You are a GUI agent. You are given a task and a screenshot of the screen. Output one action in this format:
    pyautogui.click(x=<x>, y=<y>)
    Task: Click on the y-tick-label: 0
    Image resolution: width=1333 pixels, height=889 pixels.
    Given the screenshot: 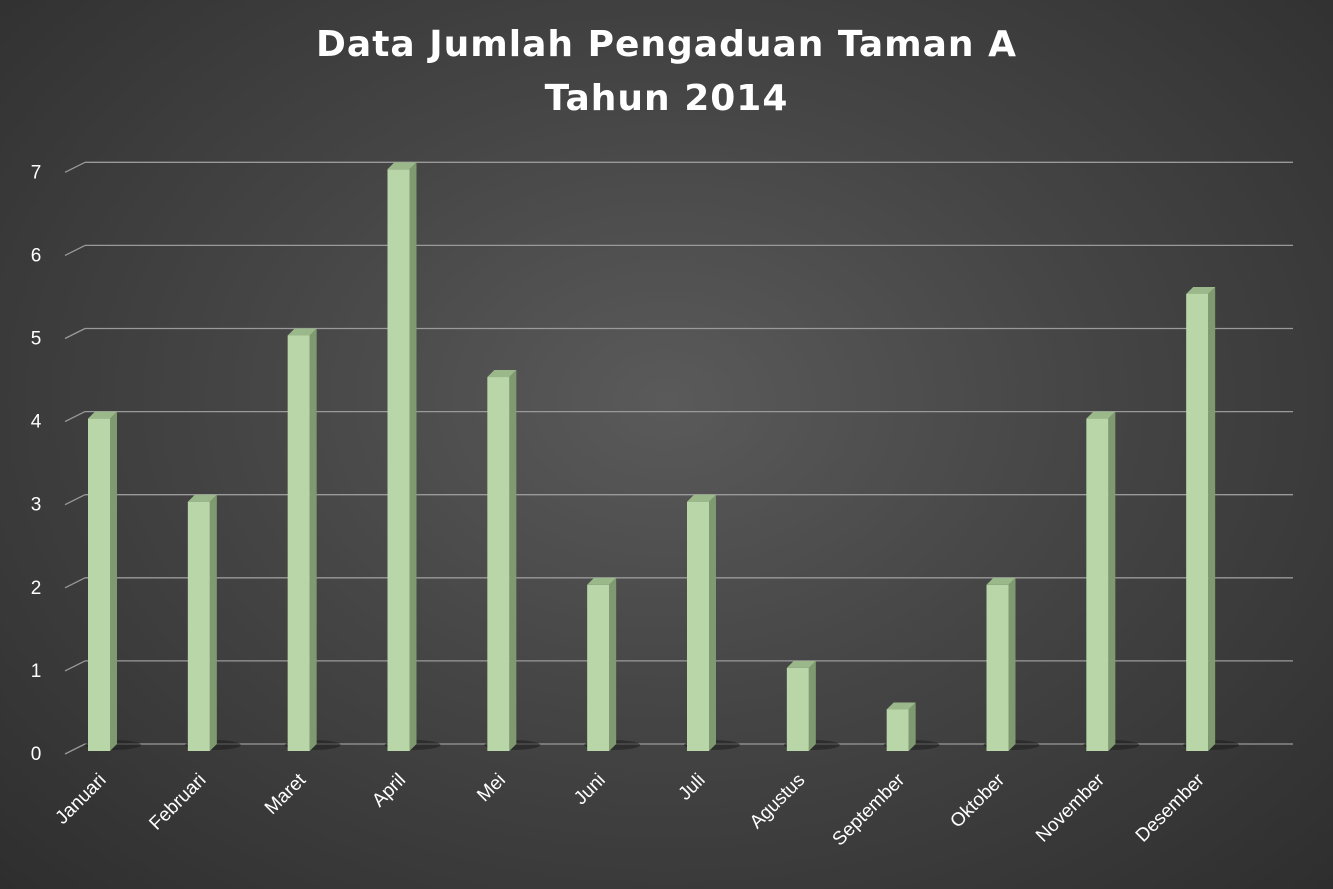 What is the action you would take?
    pyautogui.click(x=36, y=754)
    